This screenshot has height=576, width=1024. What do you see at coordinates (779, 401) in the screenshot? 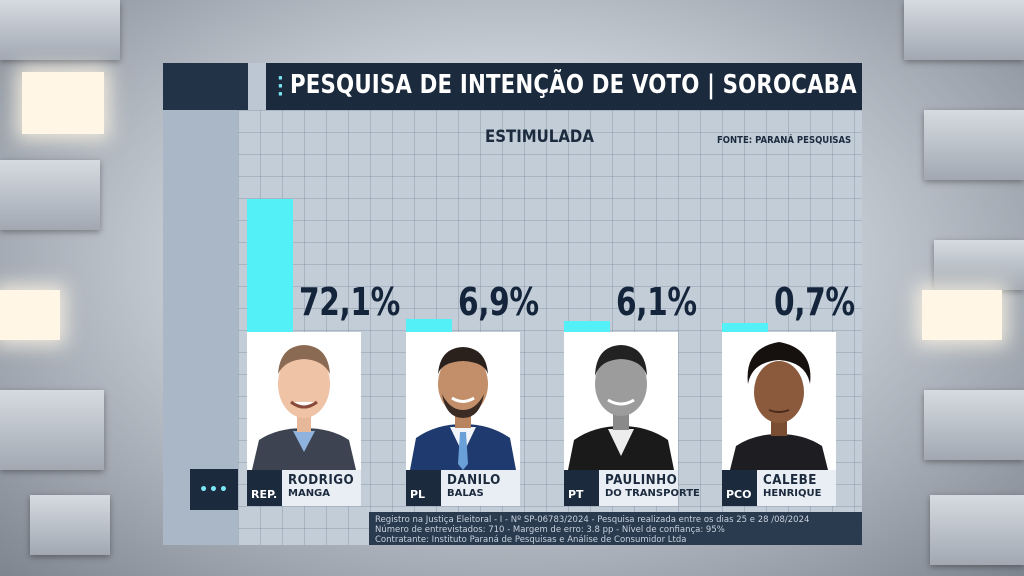
I see `candidate-photo-calebe-henrique` at bounding box center [779, 401].